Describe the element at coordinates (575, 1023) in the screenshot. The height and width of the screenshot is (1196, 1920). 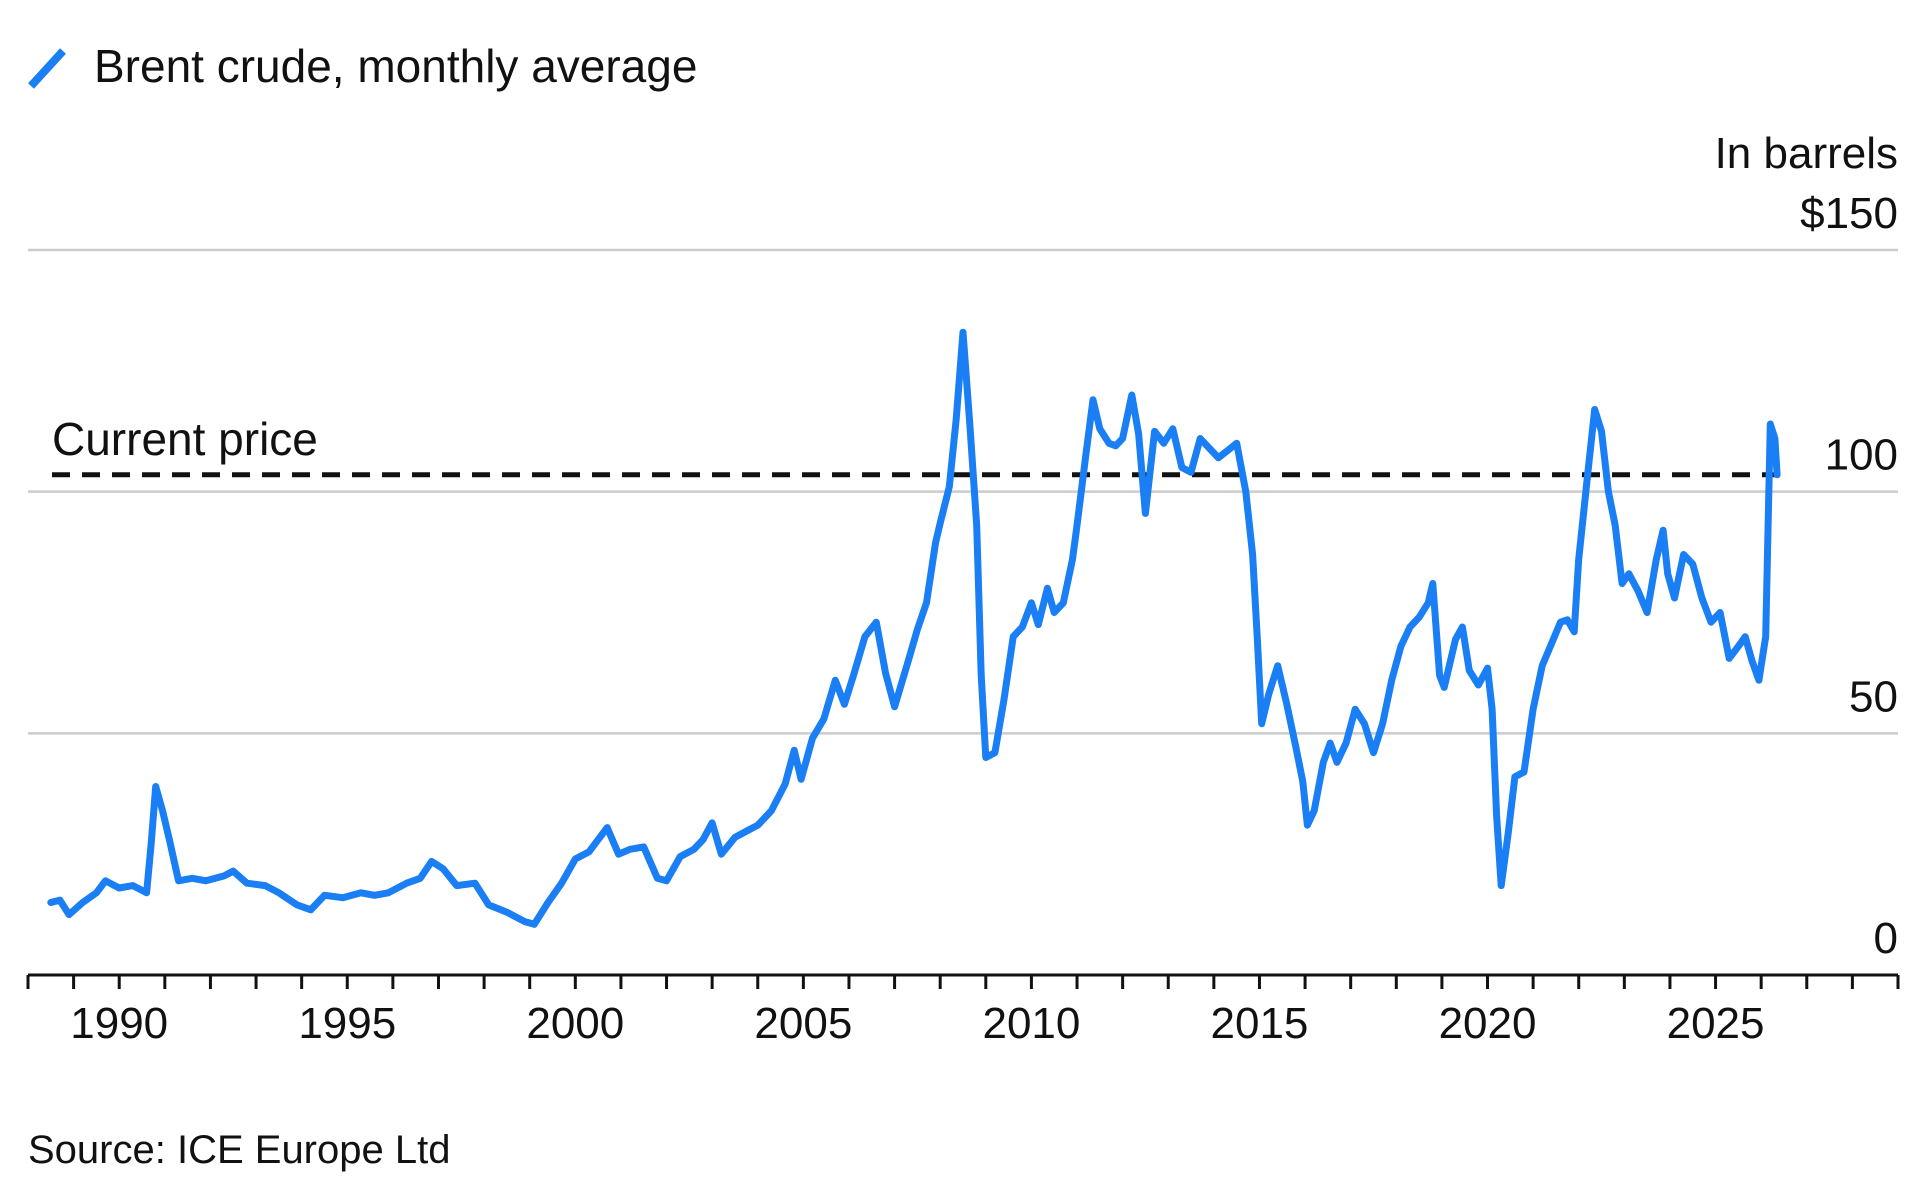
I see `x-tick-label: 2000` at that location.